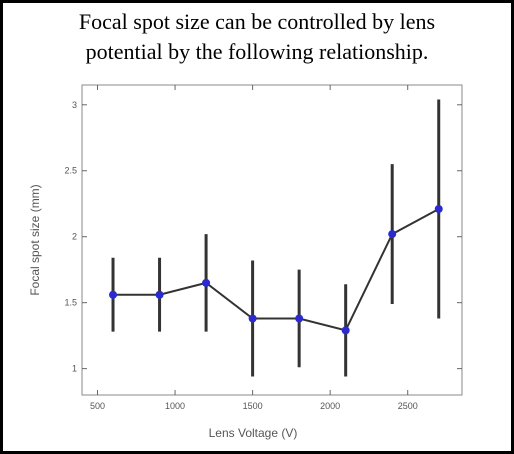 The width and height of the screenshot is (514, 454). I want to click on y-tick-label: 1.5, so click(70, 303).